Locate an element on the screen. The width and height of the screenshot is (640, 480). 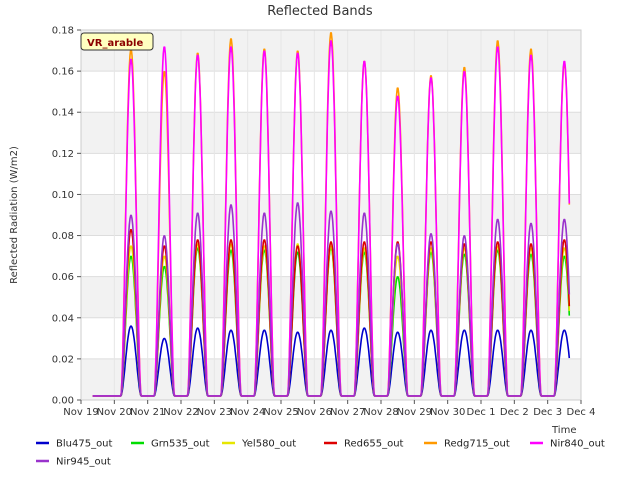
y-tick-label: 0.00 is located at coordinates (63, 401).